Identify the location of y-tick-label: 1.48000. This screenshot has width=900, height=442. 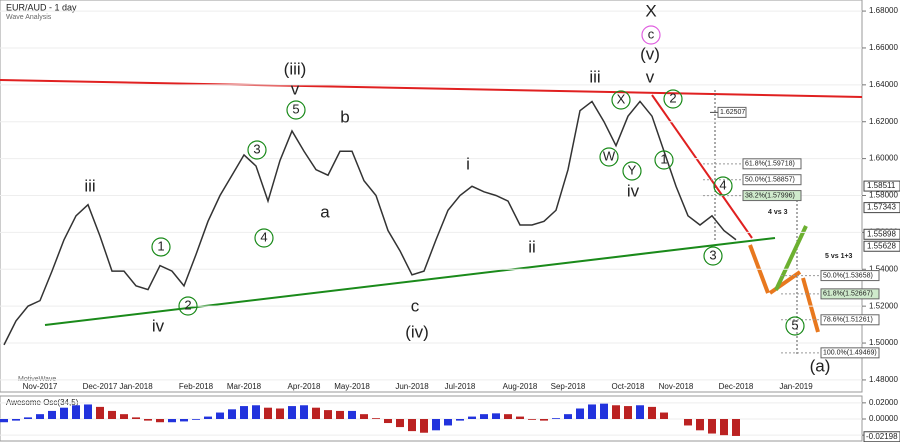
(883, 379).